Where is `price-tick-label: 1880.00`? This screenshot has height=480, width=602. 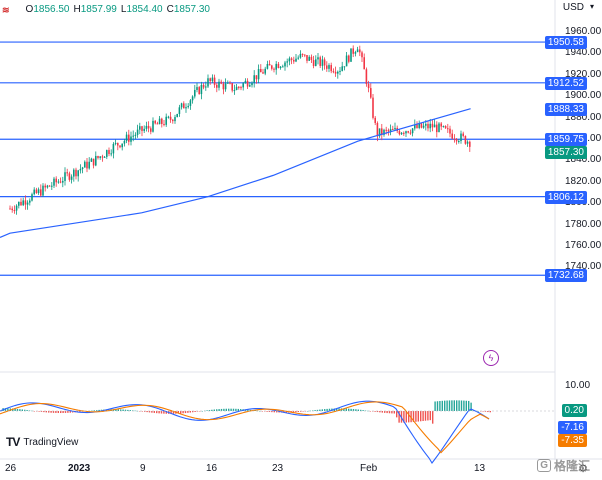
price-tick-label: 1880.00 is located at coordinates (583, 117).